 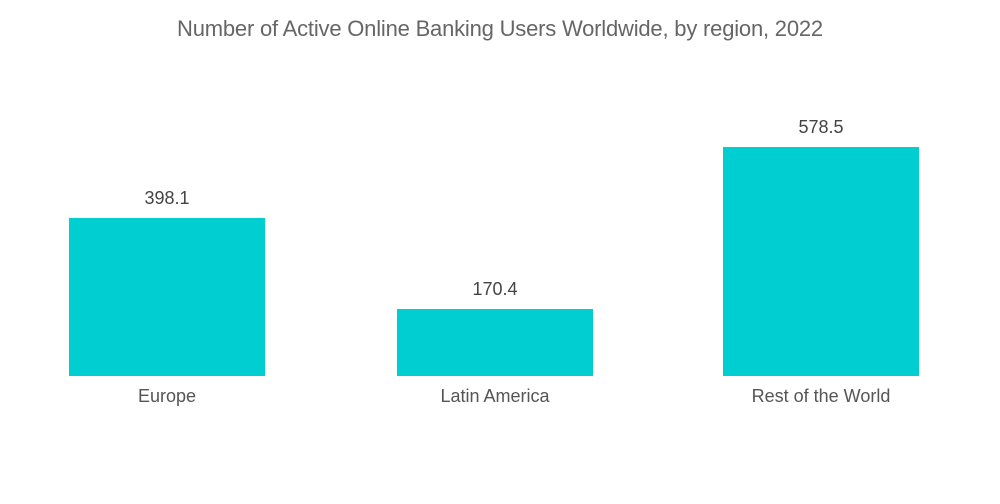 I want to click on value-label-europe: 398.1, so click(x=167, y=198).